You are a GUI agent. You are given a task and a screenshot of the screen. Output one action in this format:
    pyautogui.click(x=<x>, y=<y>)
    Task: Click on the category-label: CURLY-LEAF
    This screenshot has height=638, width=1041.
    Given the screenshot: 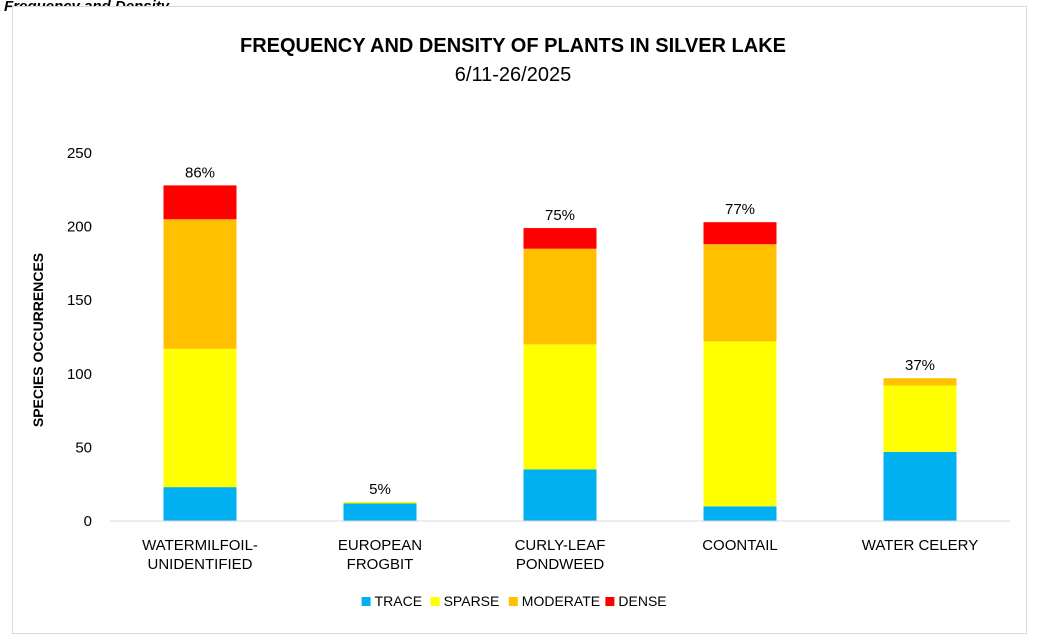 What is the action you would take?
    pyautogui.click(x=560, y=545)
    